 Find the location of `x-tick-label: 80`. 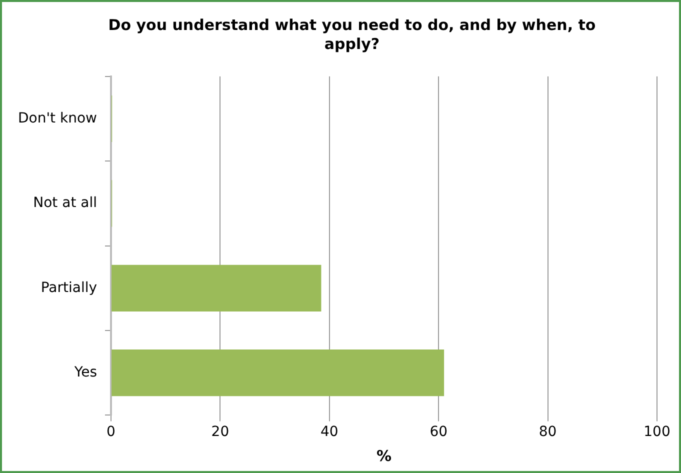

x-tick-label: 80 is located at coordinates (547, 432).